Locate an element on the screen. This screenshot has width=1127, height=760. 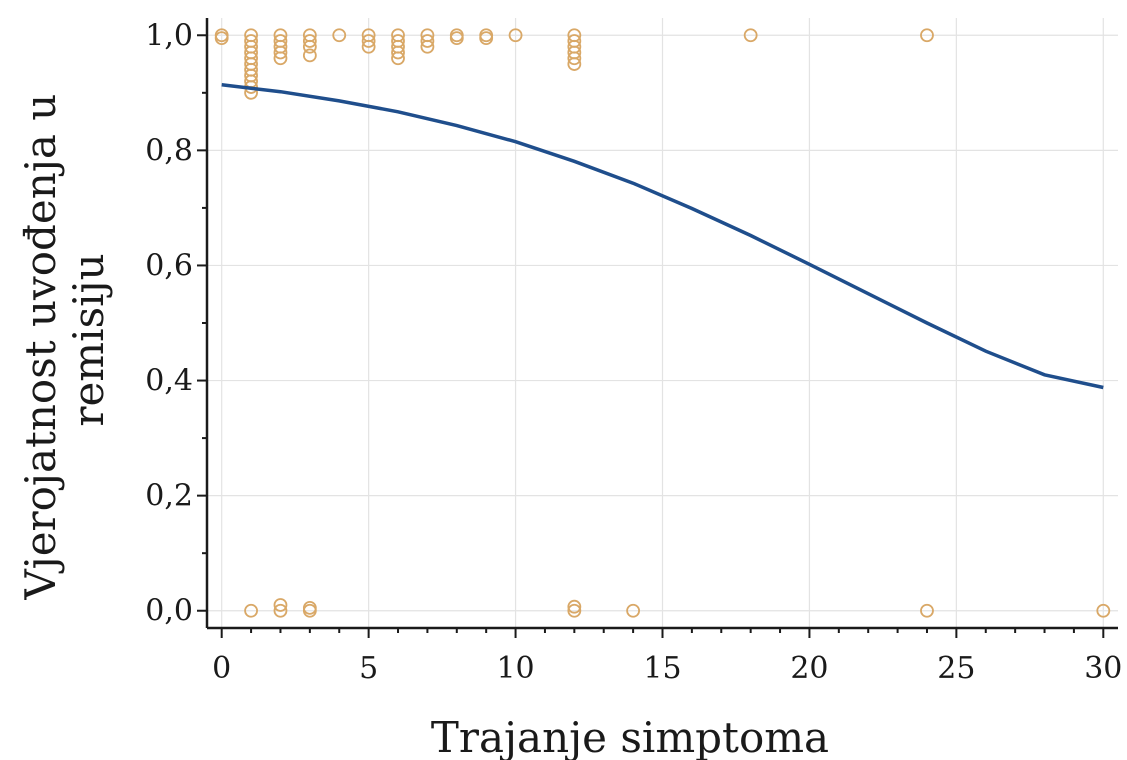
y-tick-label: 0,4 is located at coordinates (169, 381).